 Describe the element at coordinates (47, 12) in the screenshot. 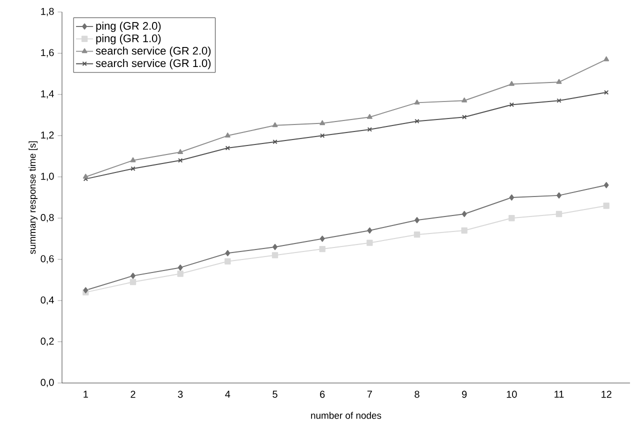

I see `y-tick-label: 1,8` at that location.